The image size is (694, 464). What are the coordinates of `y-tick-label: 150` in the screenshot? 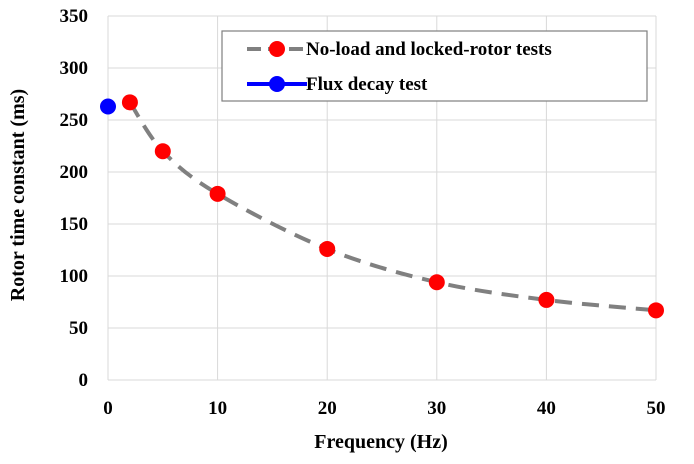 It's located at (74, 224).